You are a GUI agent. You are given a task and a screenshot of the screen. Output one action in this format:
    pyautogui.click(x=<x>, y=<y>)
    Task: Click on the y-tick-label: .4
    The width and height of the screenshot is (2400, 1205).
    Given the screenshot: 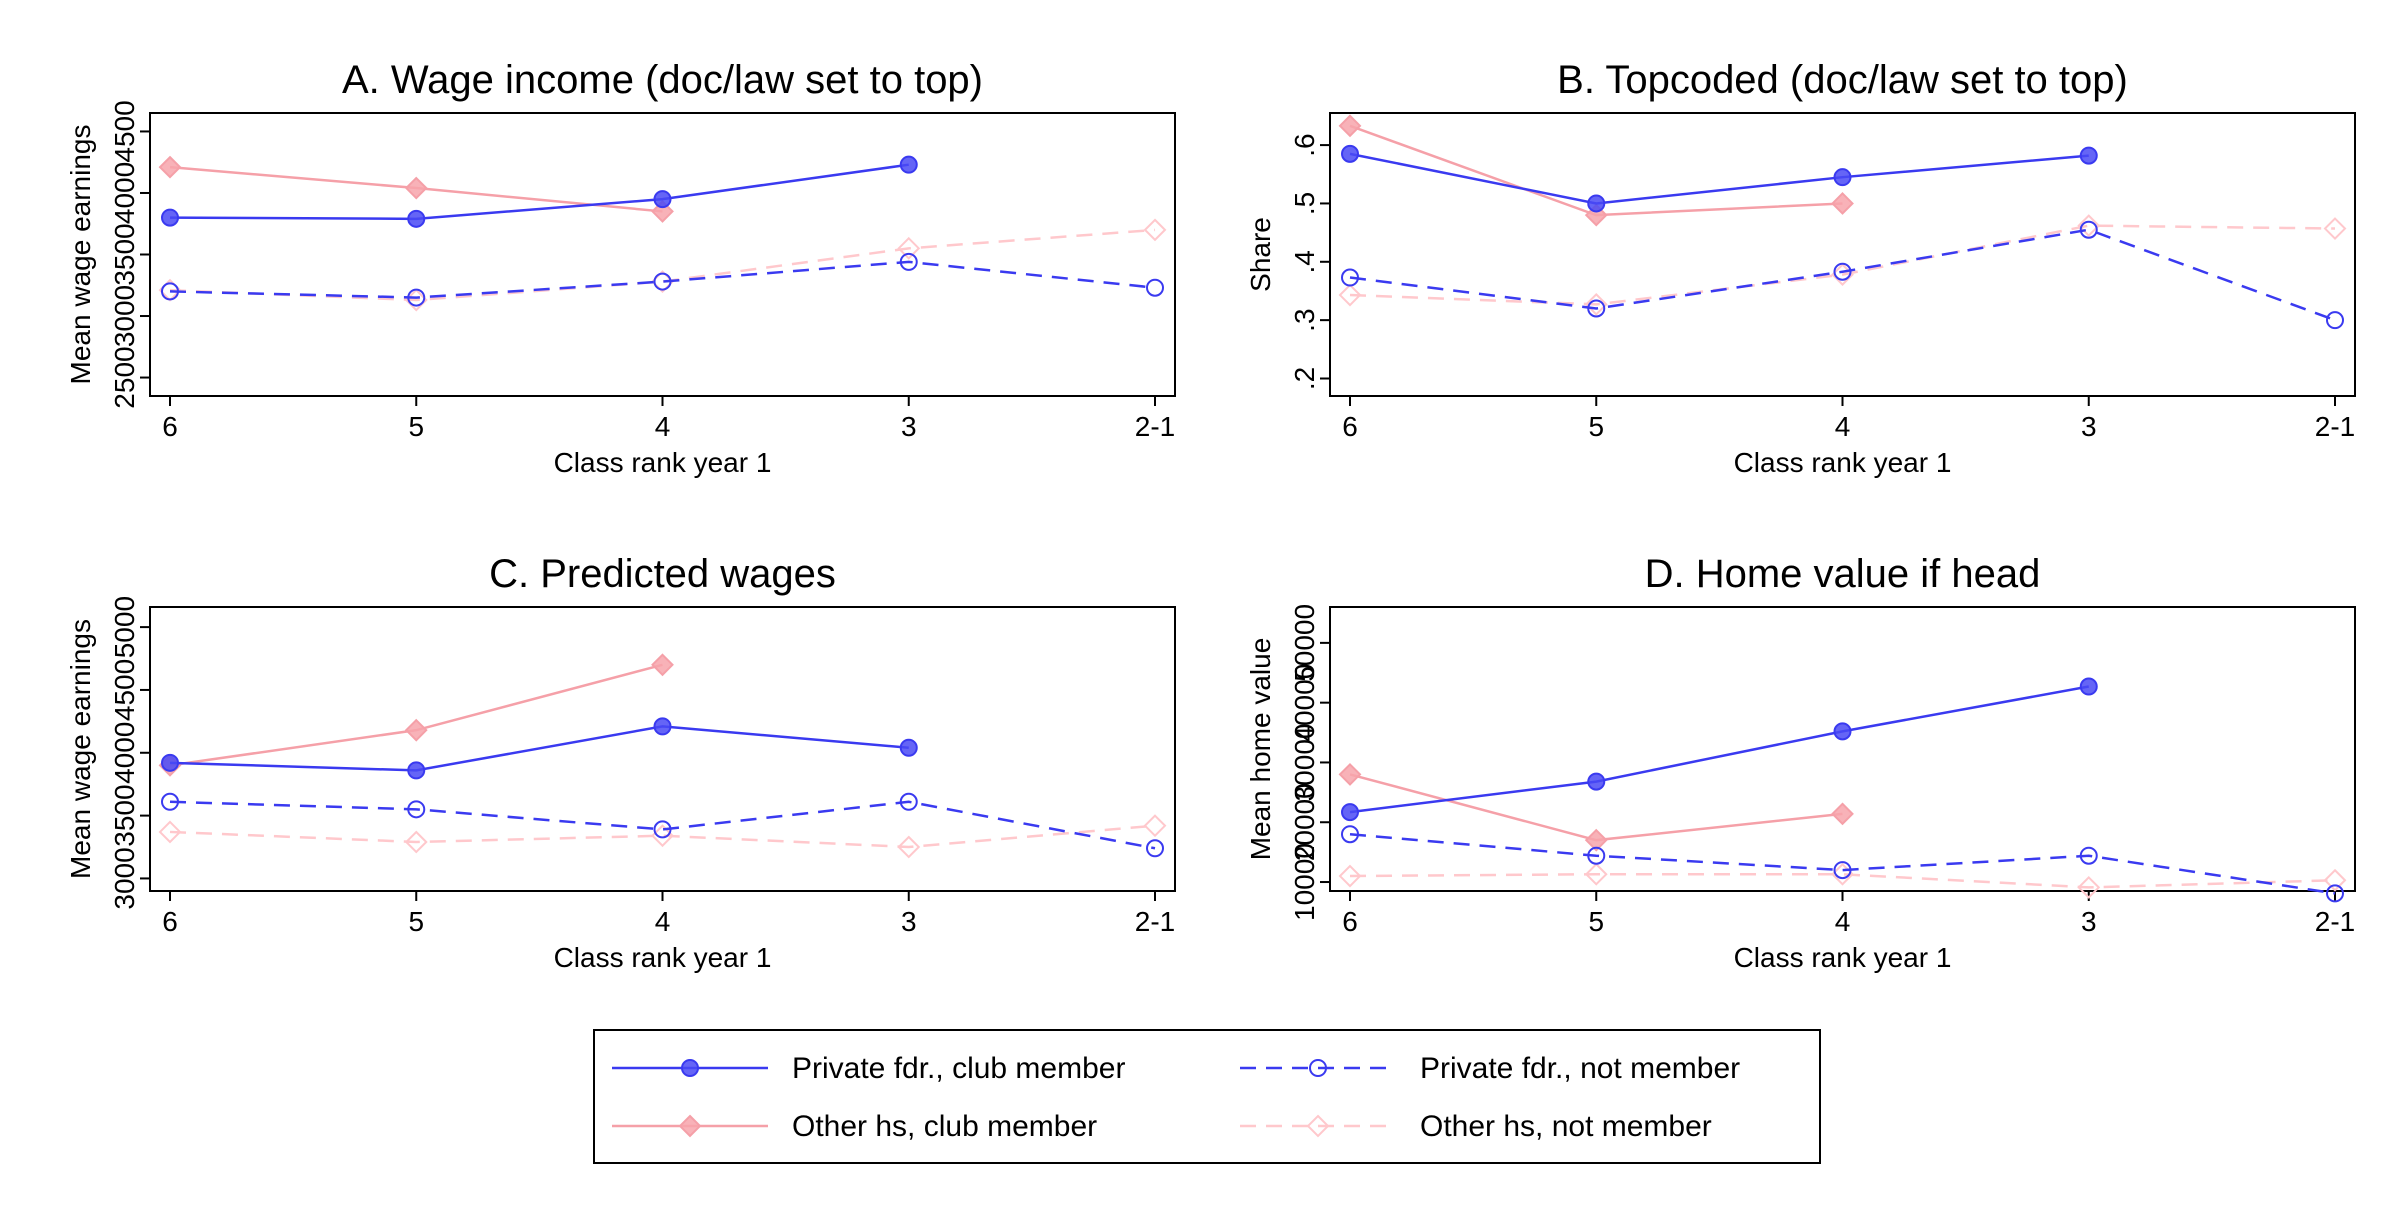 What is the action you would take?
    pyautogui.click(x=1304, y=261)
    